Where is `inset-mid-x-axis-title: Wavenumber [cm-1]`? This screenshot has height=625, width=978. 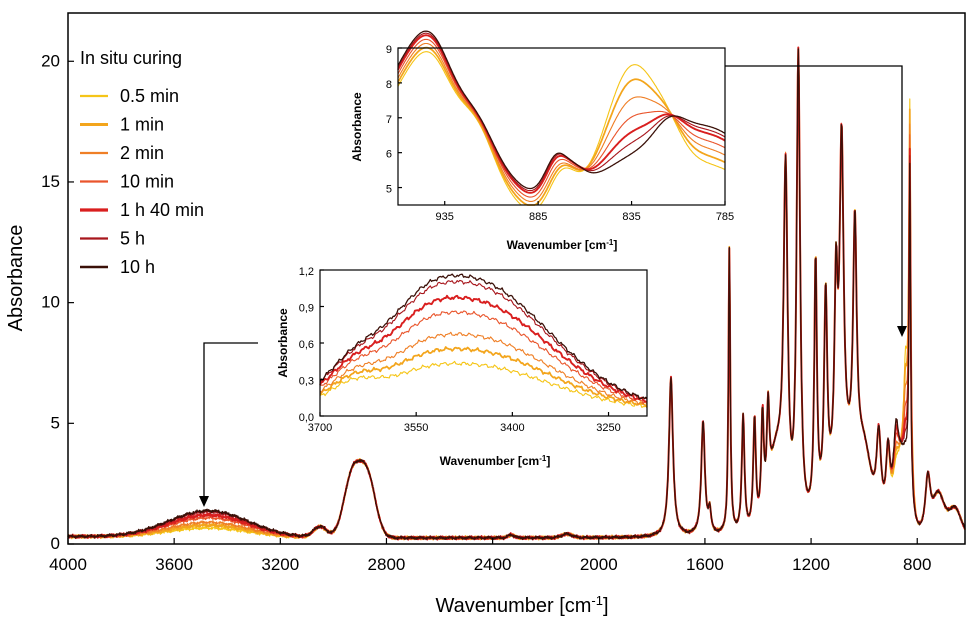
inset-mid-x-axis-title: Wavenumber [cm-1] is located at coordinates (495, 461).